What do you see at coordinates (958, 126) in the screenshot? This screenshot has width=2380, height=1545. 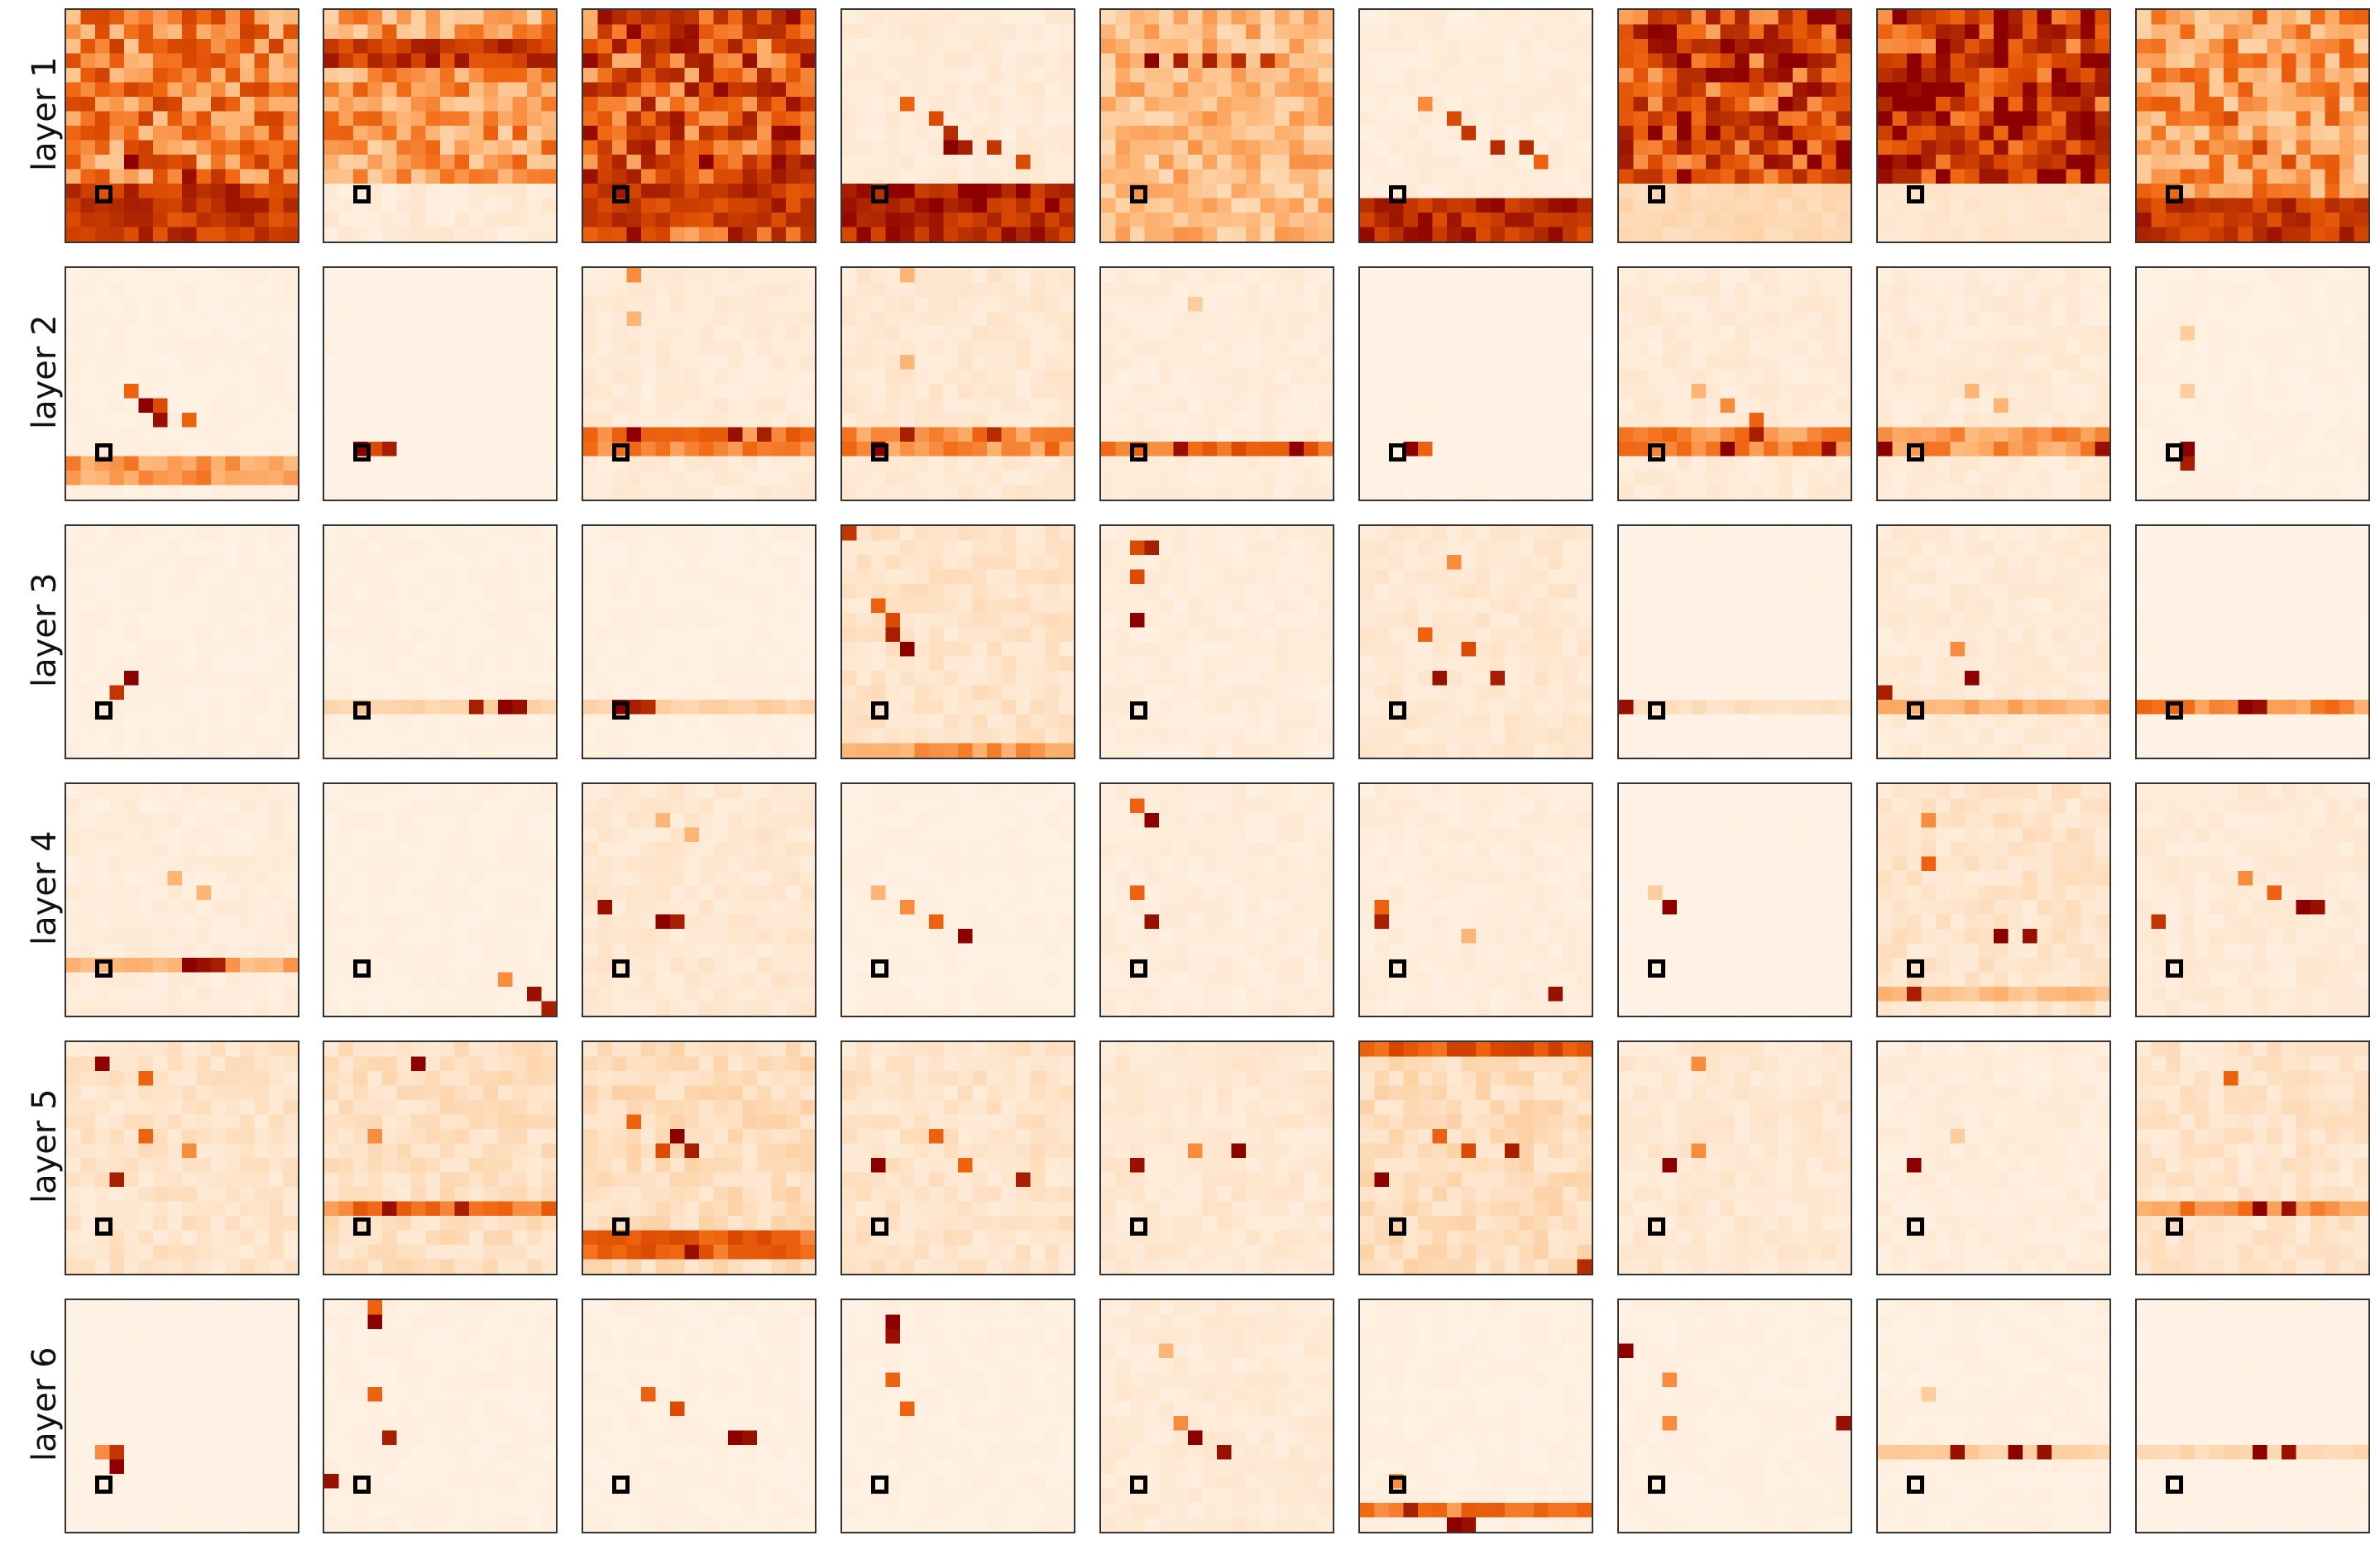 I see `heatmap-svg` at bounding box center [958, 126].